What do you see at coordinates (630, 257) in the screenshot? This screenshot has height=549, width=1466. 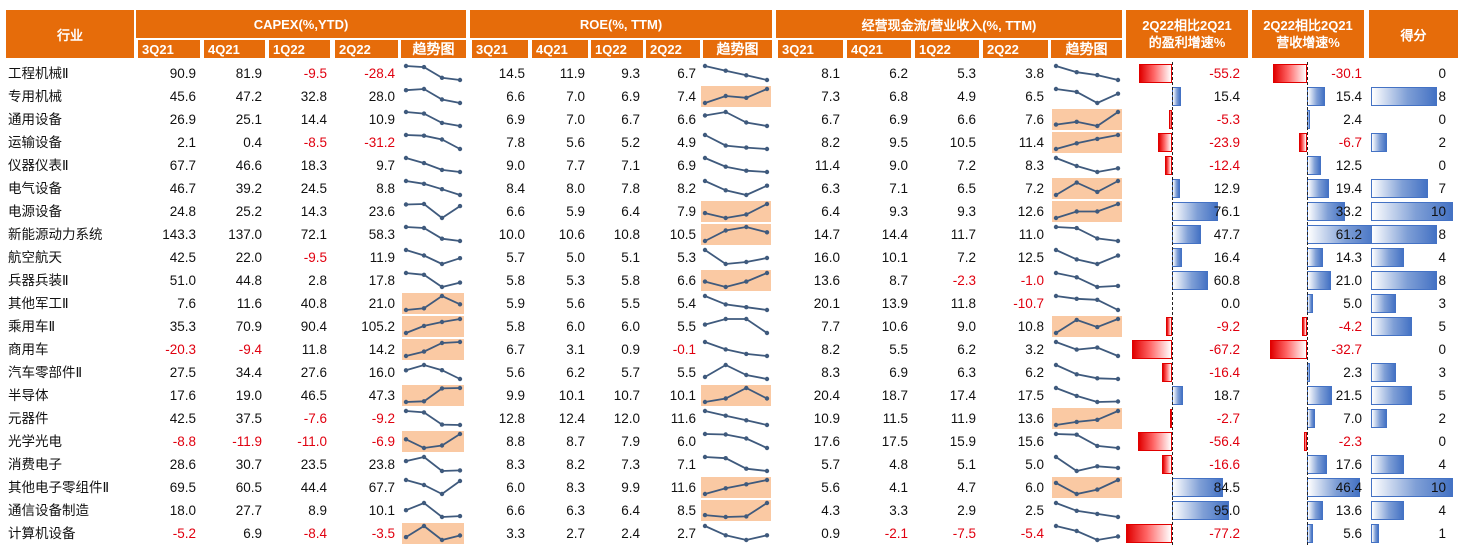 I see `row-8-roe-1q22: 5.1` at bounding box center [630, 257].